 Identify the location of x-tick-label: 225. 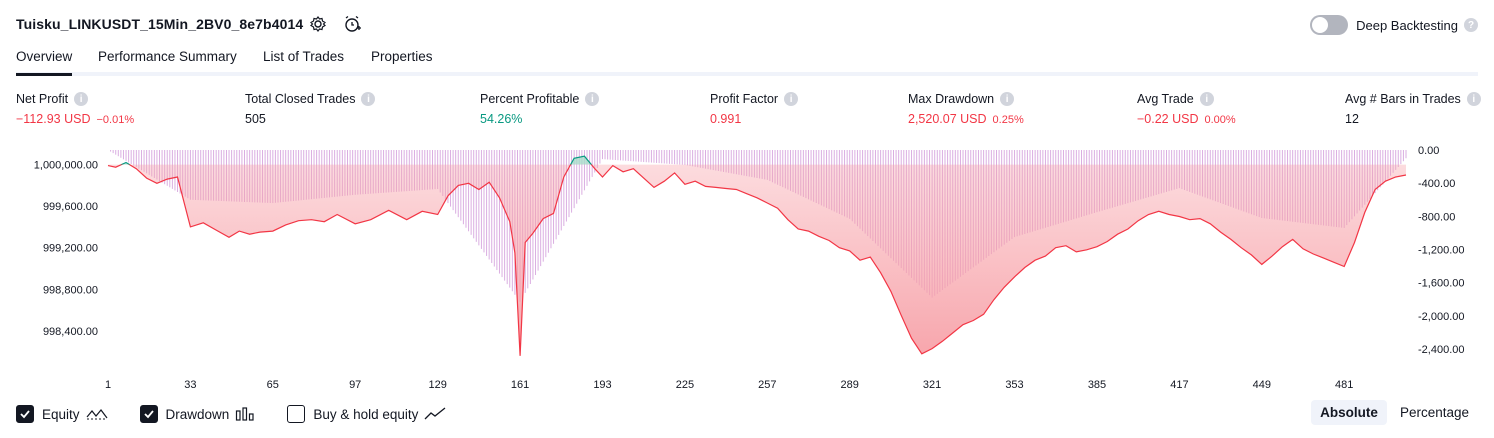
(685, 385).